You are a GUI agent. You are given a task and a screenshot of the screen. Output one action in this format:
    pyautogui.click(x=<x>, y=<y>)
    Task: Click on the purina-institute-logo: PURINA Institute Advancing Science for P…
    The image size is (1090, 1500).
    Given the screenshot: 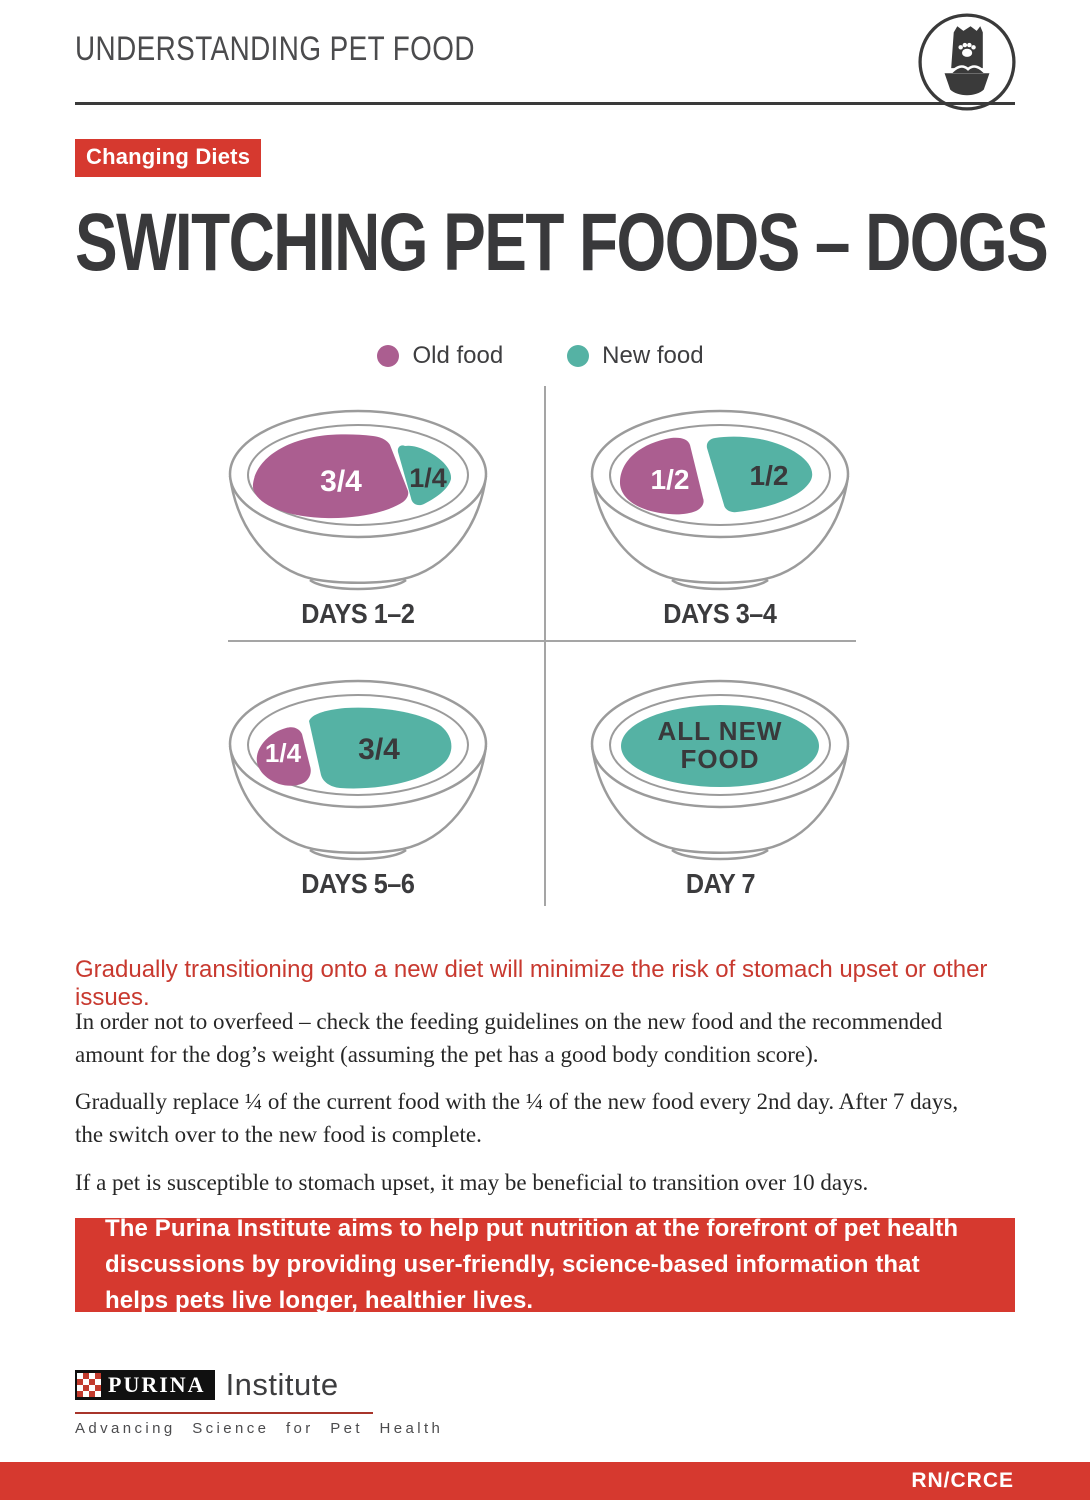 What is the action you would take?
    pyautogui.click(x=259, y=1402)
    